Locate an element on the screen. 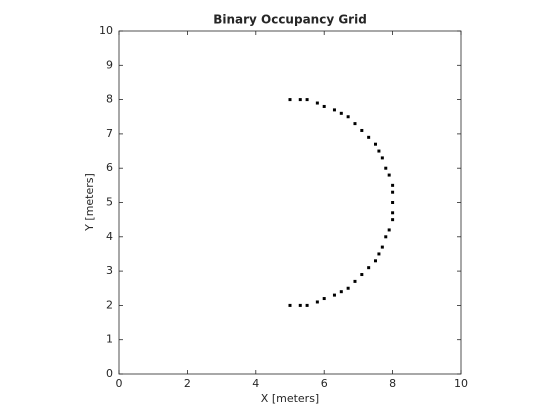  chart-title: Binary Occupancy Grid is located at coordinates (290, 20).